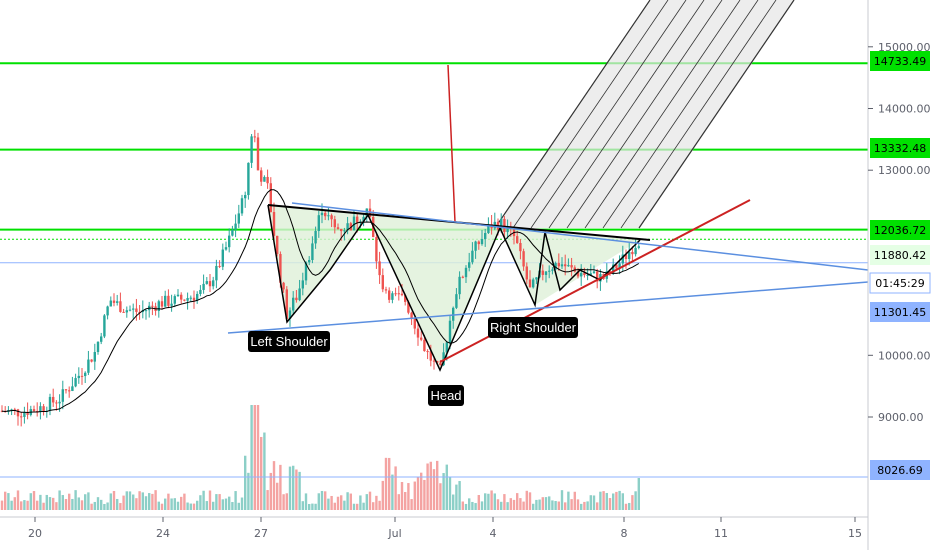 The width and height of the screenshot is (932, 550). What do you see at coordinates (904, 355) in the screenshot?
I see `y-tick-label: 10000.00` at bounding box center [904, 355].